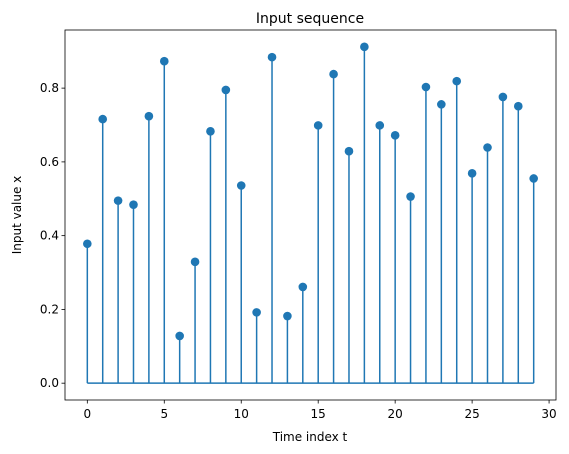 Image resolution: width=569 pixels, height=454 pixels. What do you see at coordinates (241, 414) in the screenshot?
I see `x-tick-label: 10` at bounding box center [241, 414].